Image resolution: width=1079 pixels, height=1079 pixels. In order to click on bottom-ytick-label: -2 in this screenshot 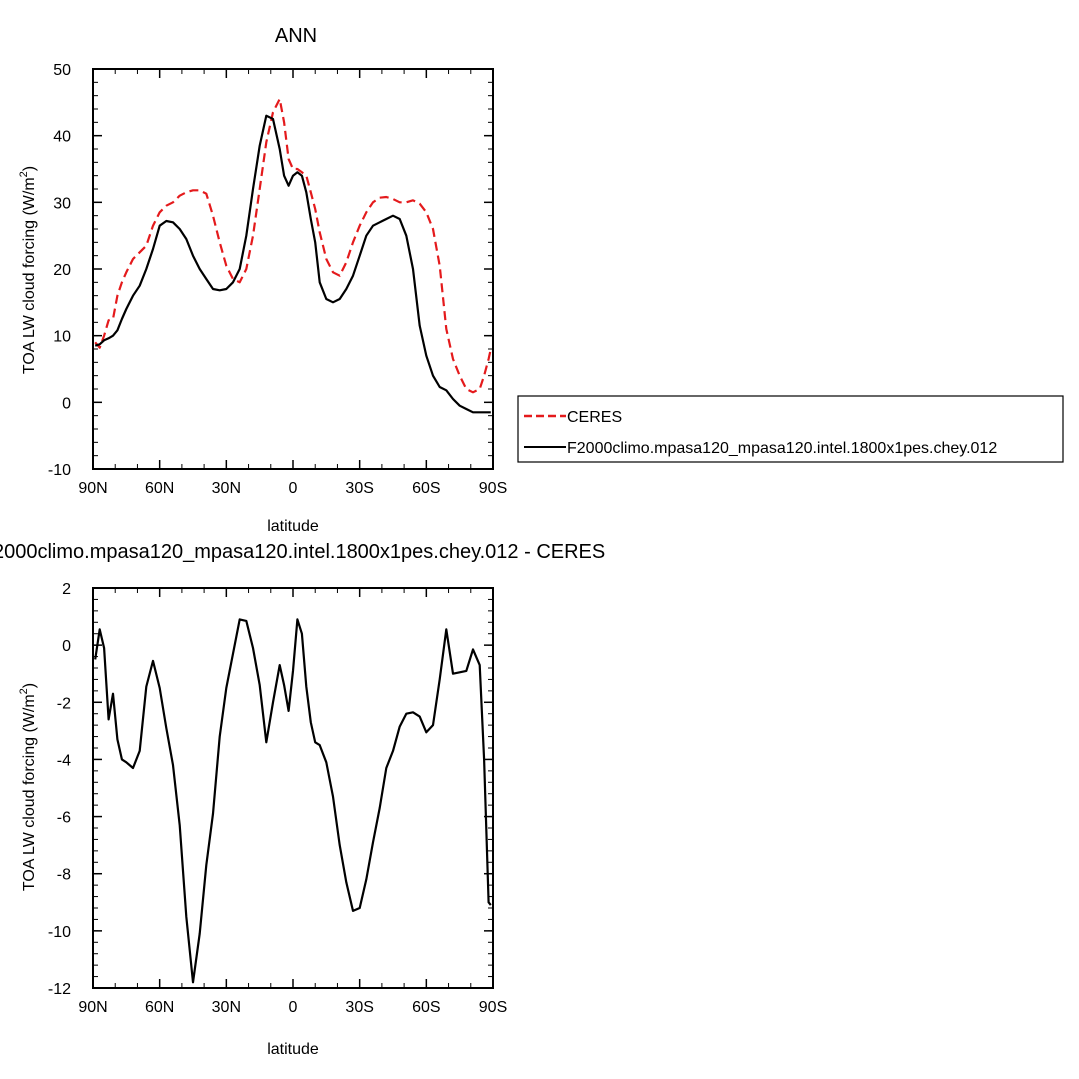, I will do `click(64, 703)`.